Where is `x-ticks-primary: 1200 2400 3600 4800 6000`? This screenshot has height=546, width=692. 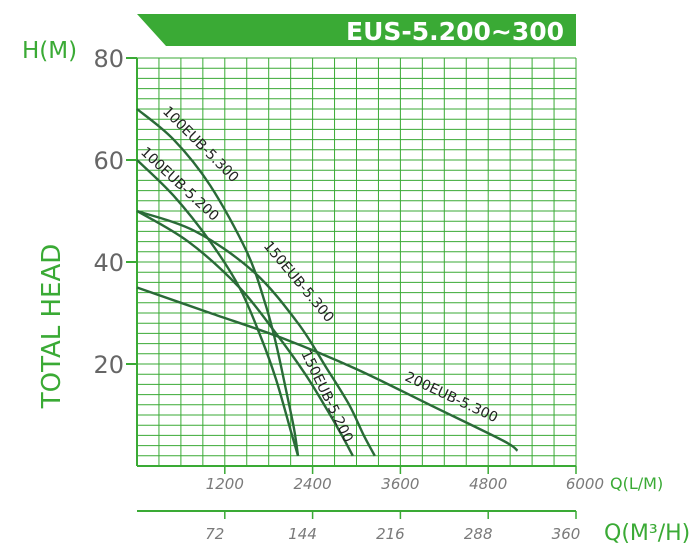 x-ticks-primary: 1200 2400 3600 4800 6000 is located at coordinates (405, 479).